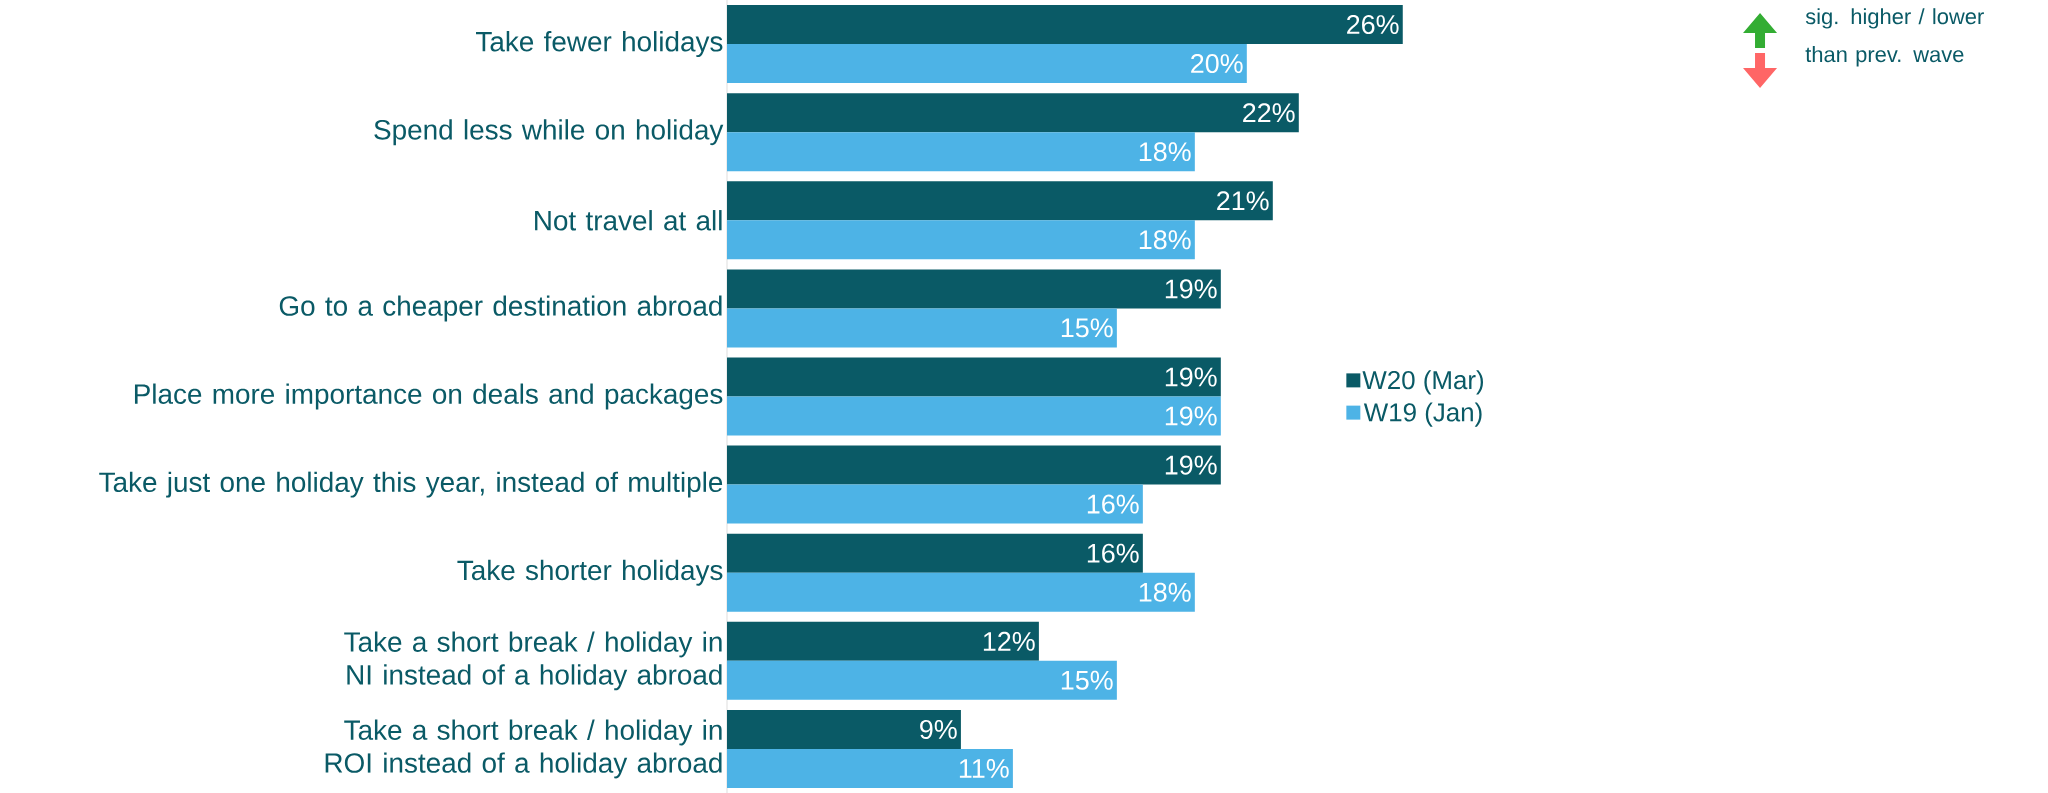 The width and height of the screenshot is (2048, 793). I want to click on y-tick-label: Take shorter holidays, so click(590, 572).